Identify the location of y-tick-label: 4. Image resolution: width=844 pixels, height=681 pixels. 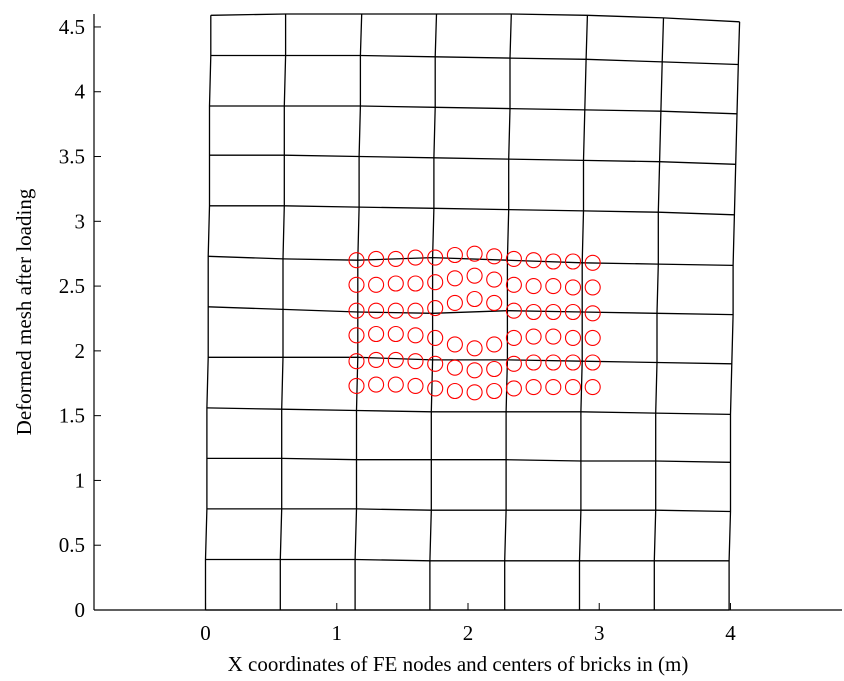
(80, 92).